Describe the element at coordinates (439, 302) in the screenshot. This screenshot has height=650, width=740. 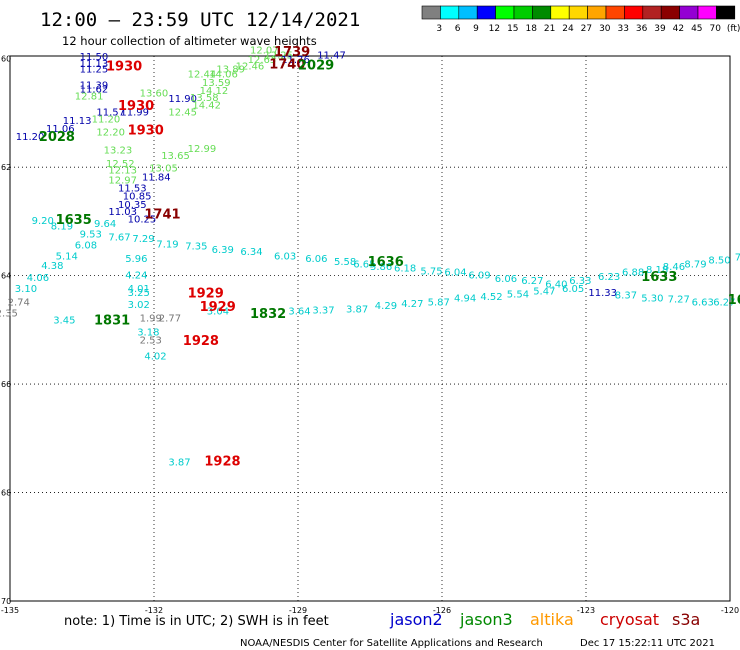
I see `wave-height-label: 5.87` at that location.